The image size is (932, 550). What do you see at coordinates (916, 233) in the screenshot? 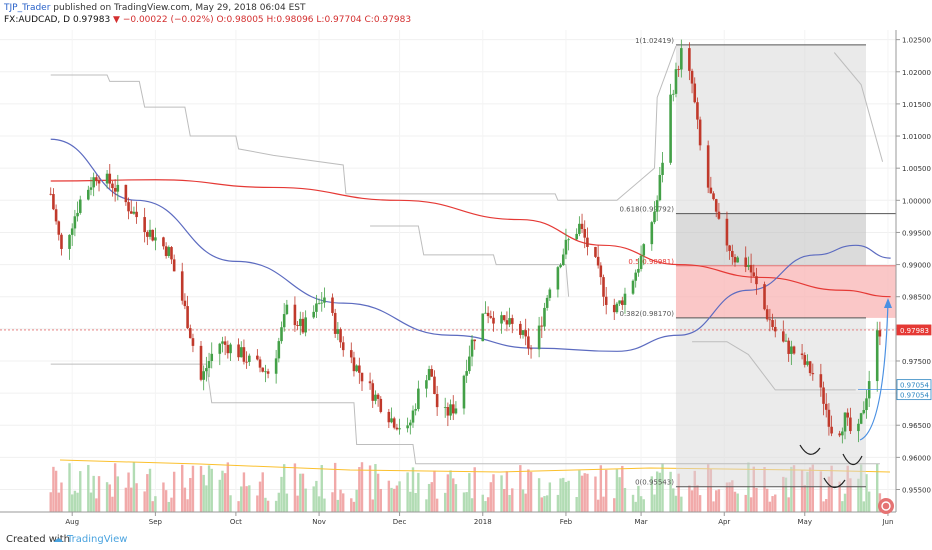
I see `y-tick-label: 0.99500` at bounding box center [916, 233].